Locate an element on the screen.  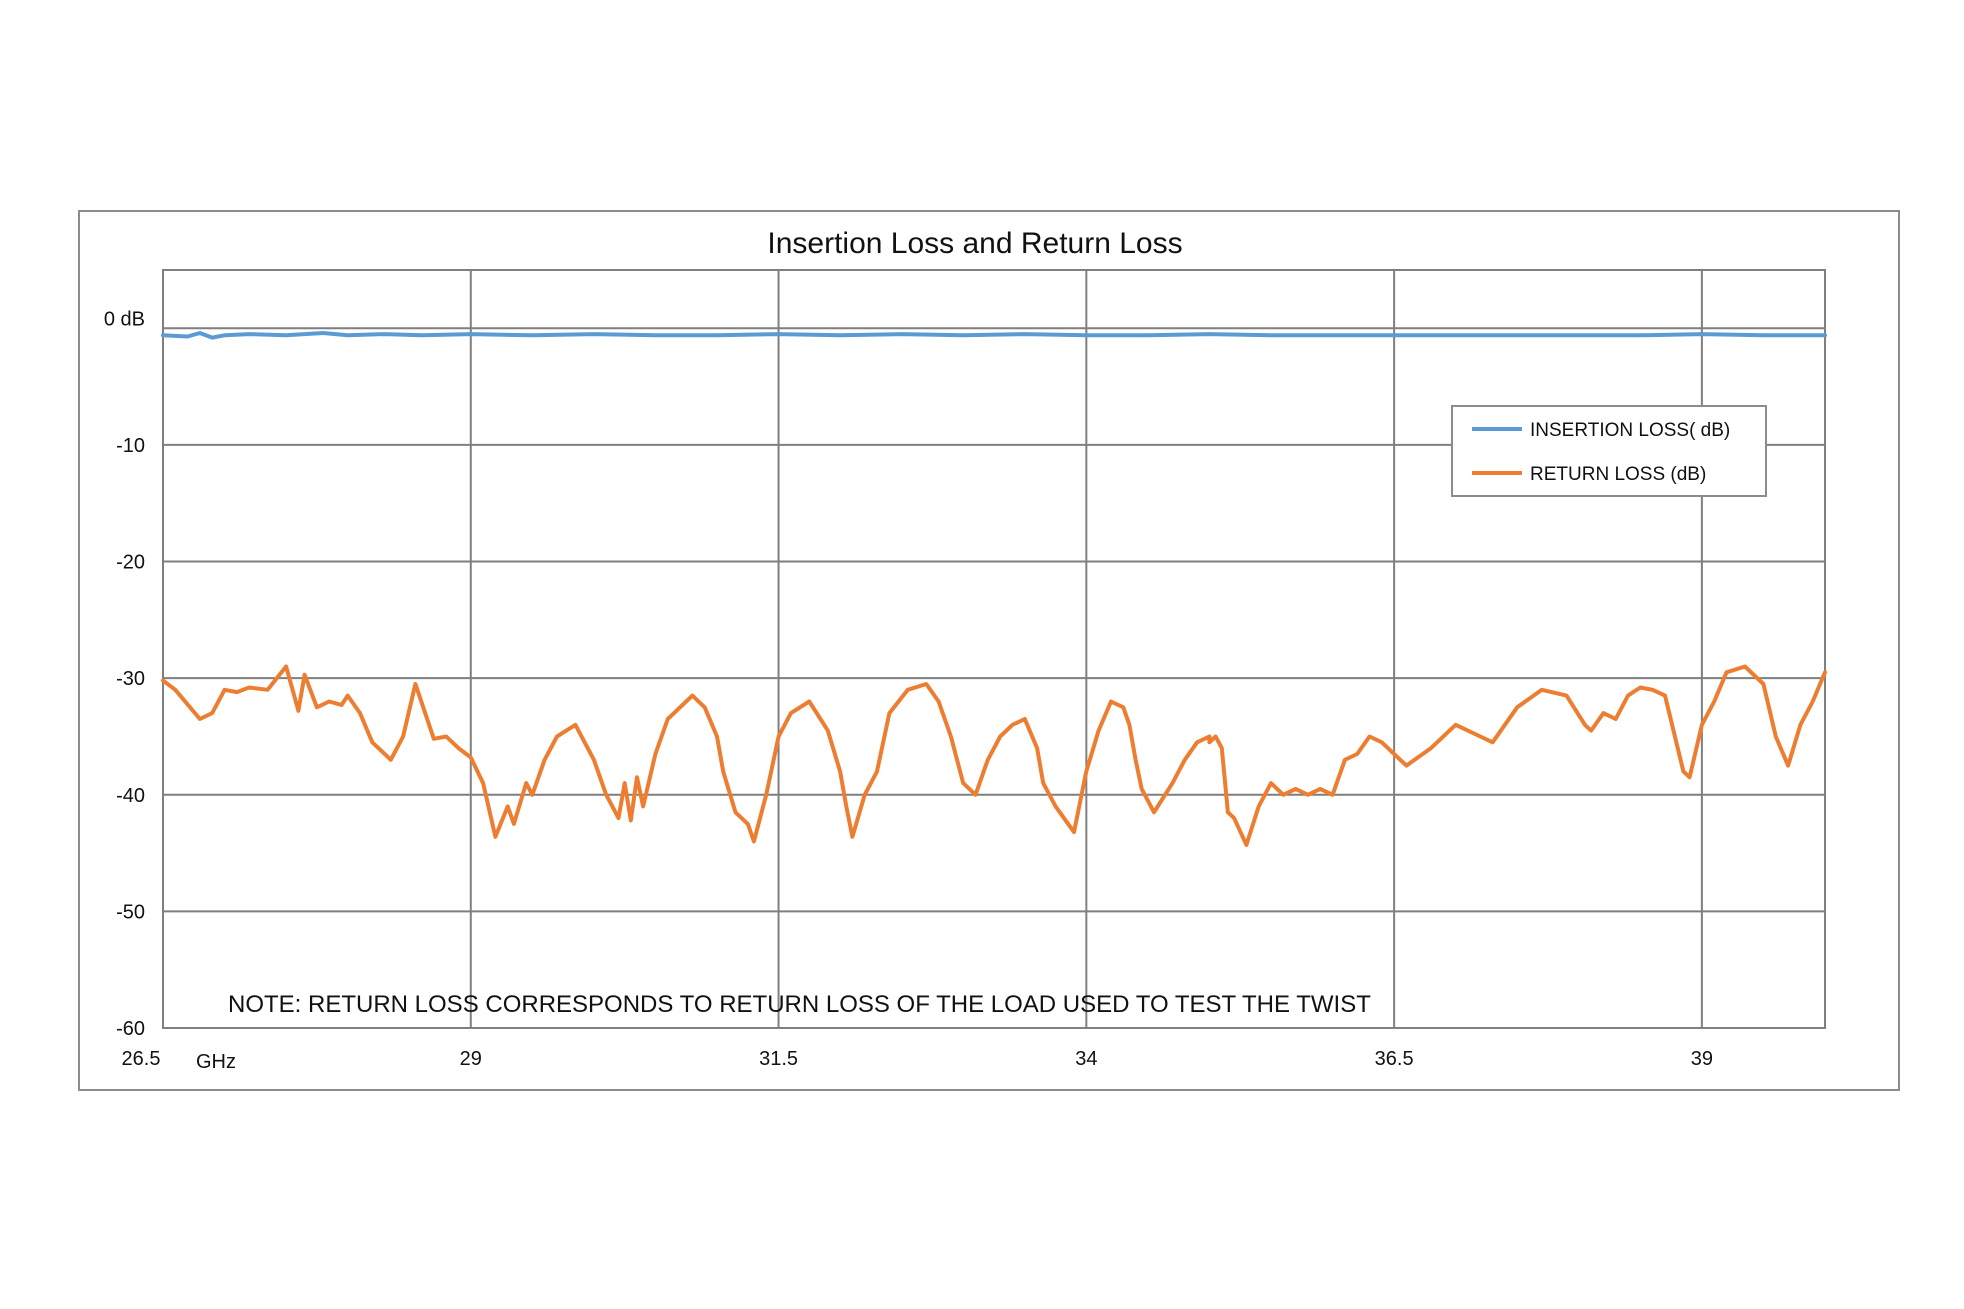
y-tick-label: -60 is located at coordinates (130, 1029).